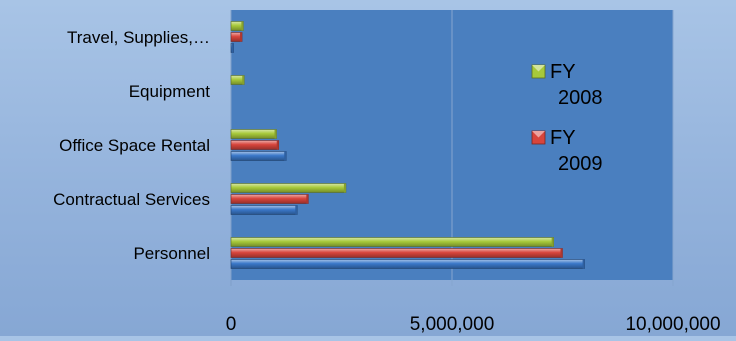 Image resolution: width=736 pixels, height=341 pixels. Describe the element at coordinates (231, 324) in the screenshot. I see `x-tick-label: 0` at that location.